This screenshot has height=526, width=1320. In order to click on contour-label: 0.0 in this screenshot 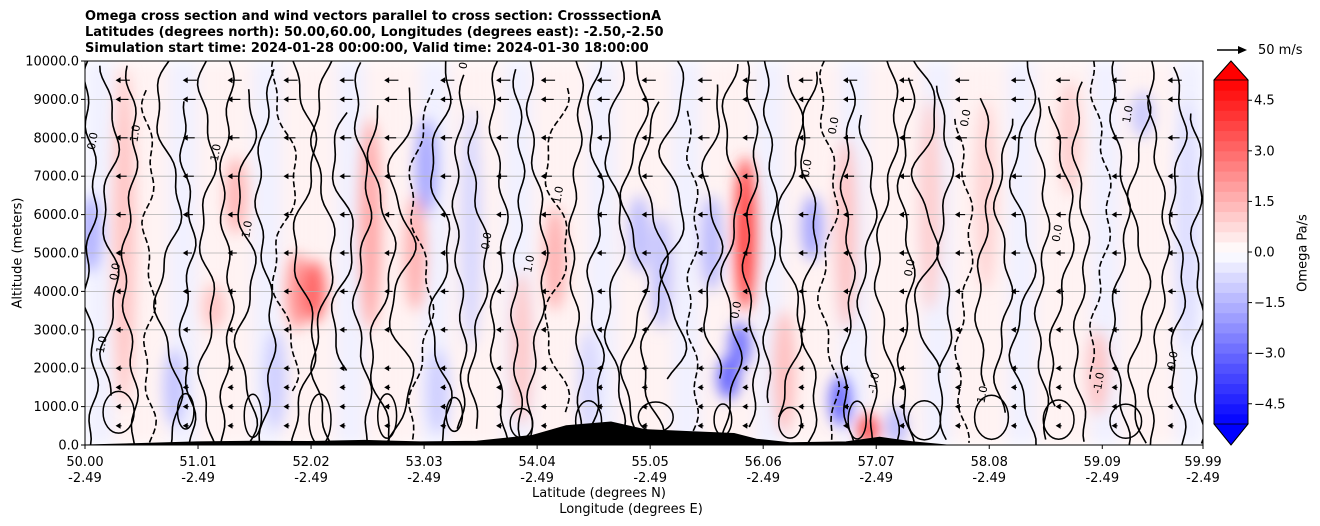, I will do `click(115, 271)`.